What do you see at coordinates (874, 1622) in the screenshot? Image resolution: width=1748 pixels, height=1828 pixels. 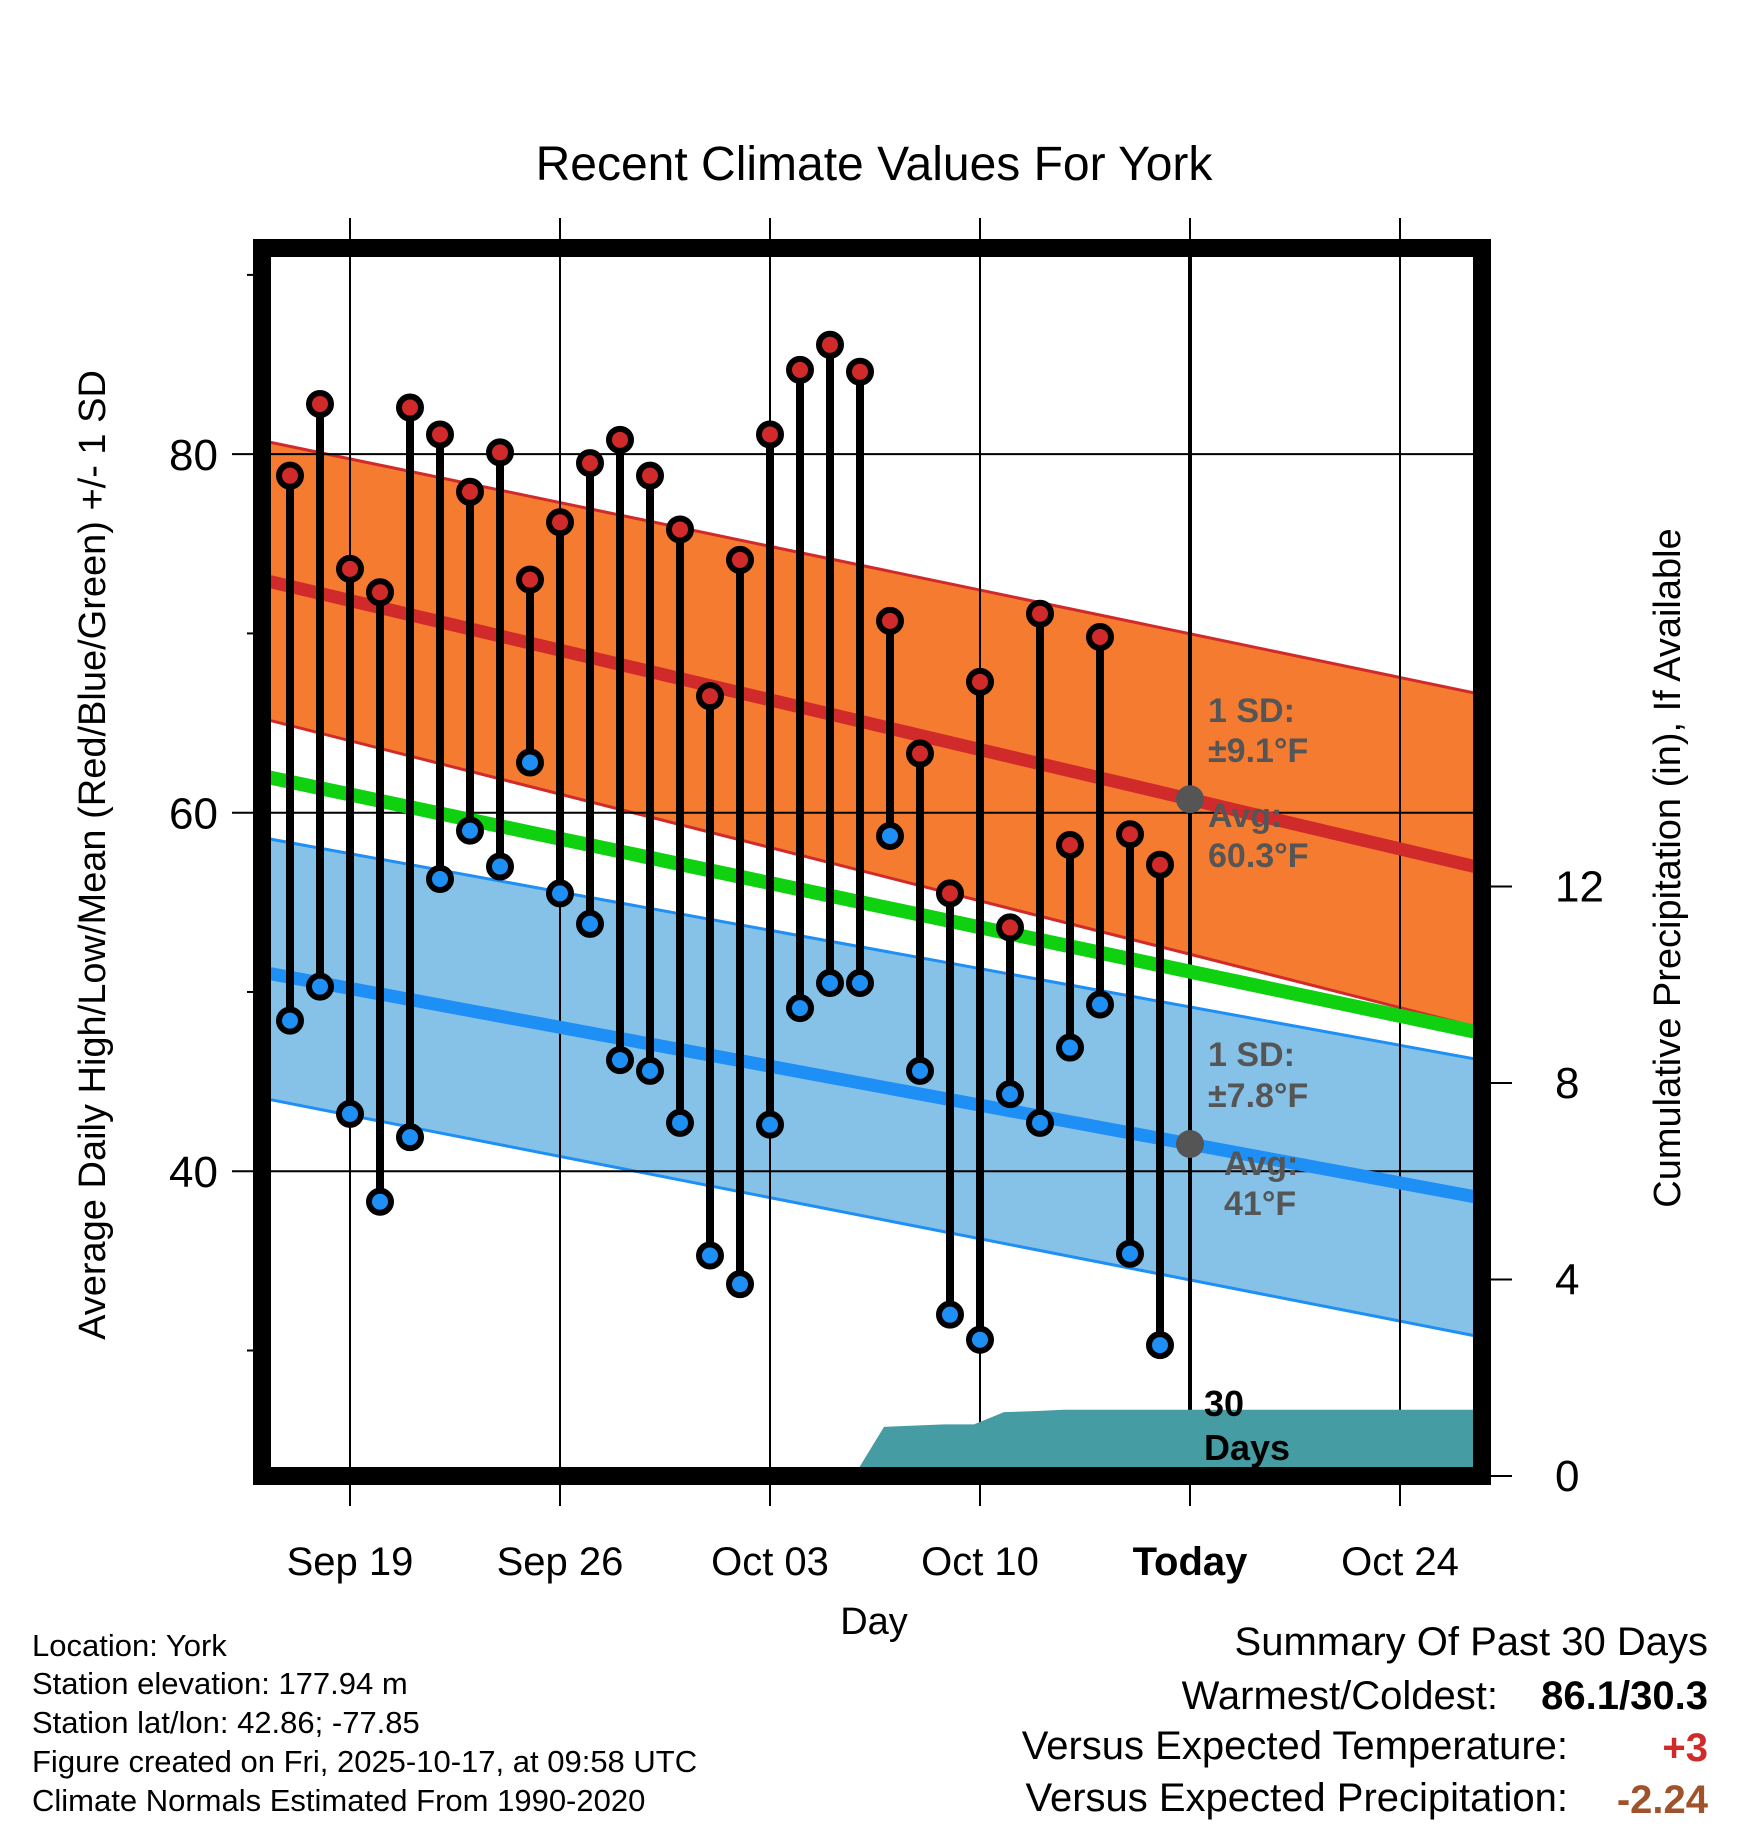 I see `x-axis-label: Day` at bounding box center [874, 1622].